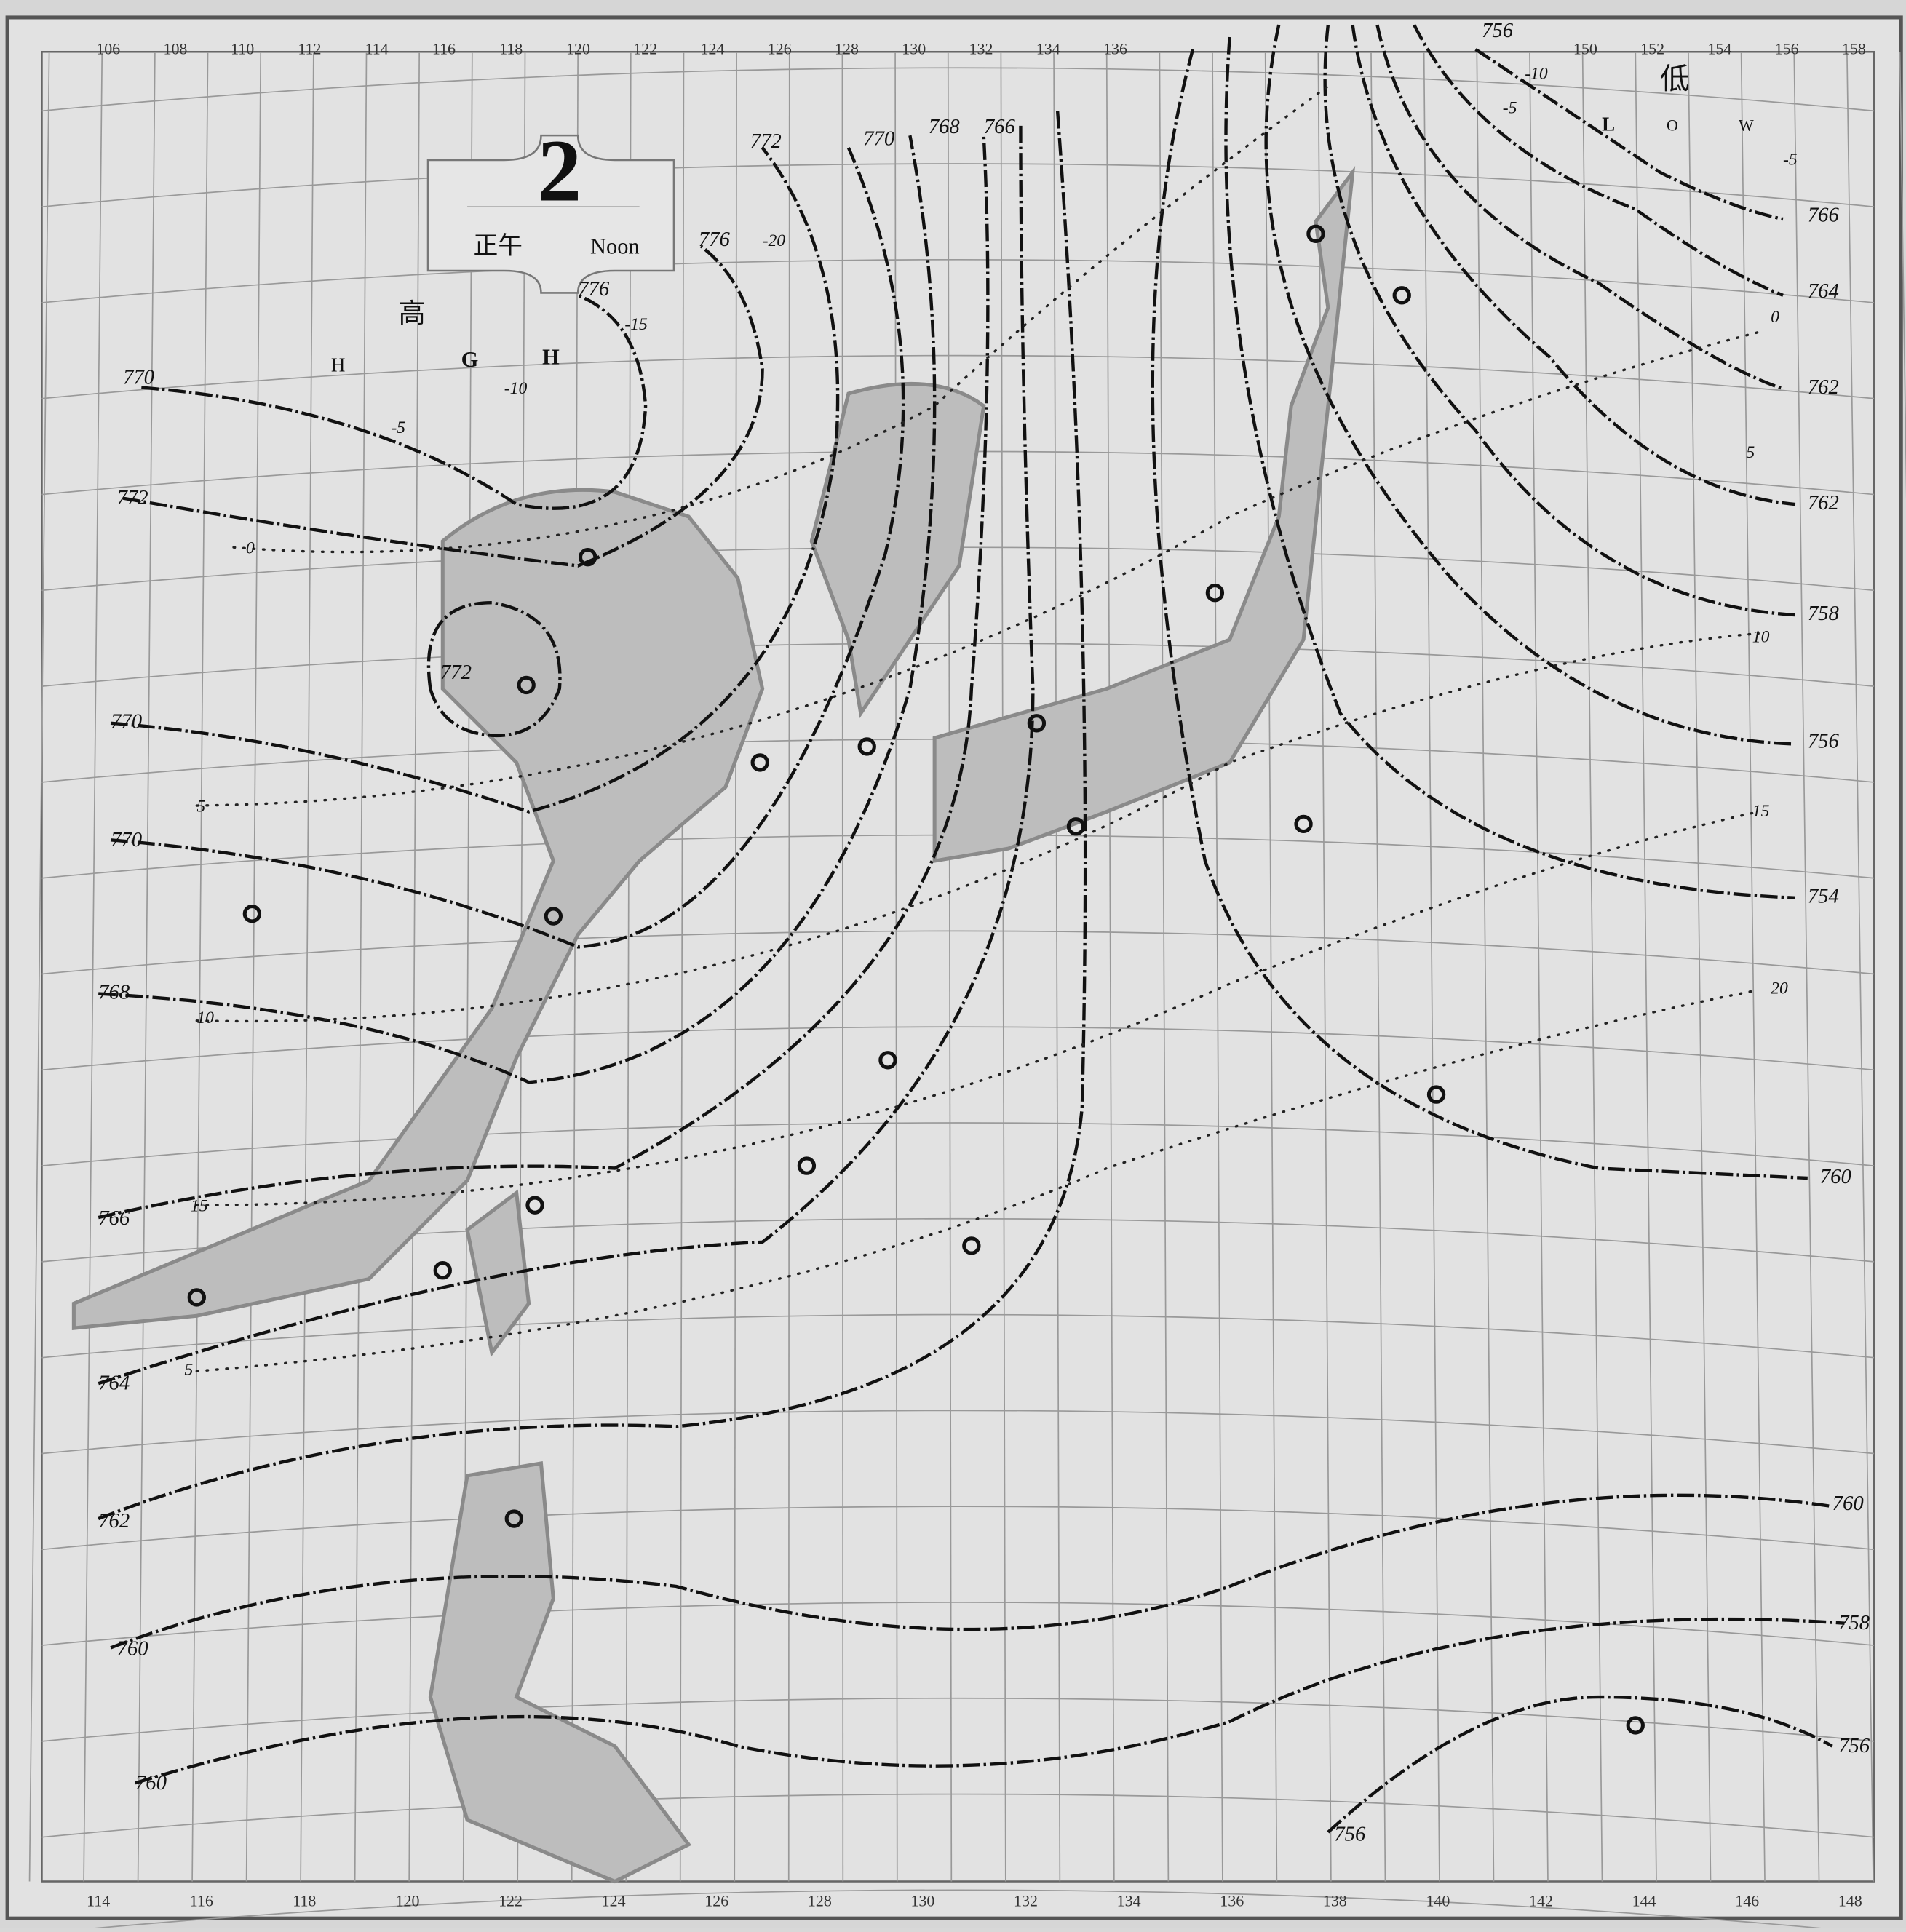 The height and width of the screenshot is (1932, 1906). What do you see at coordinates (578, 49) in the screenshot?
I see `top-longitude-label: 120` at bounding box center [578, 49].